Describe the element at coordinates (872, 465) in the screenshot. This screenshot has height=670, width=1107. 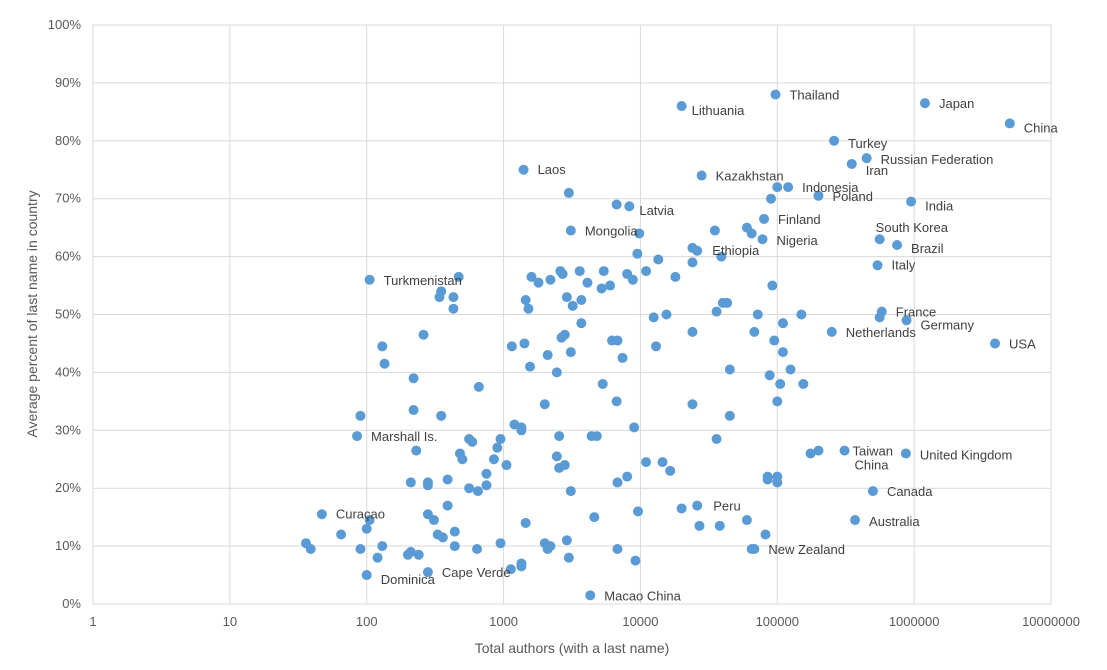
I see `point-label: China` at that location.